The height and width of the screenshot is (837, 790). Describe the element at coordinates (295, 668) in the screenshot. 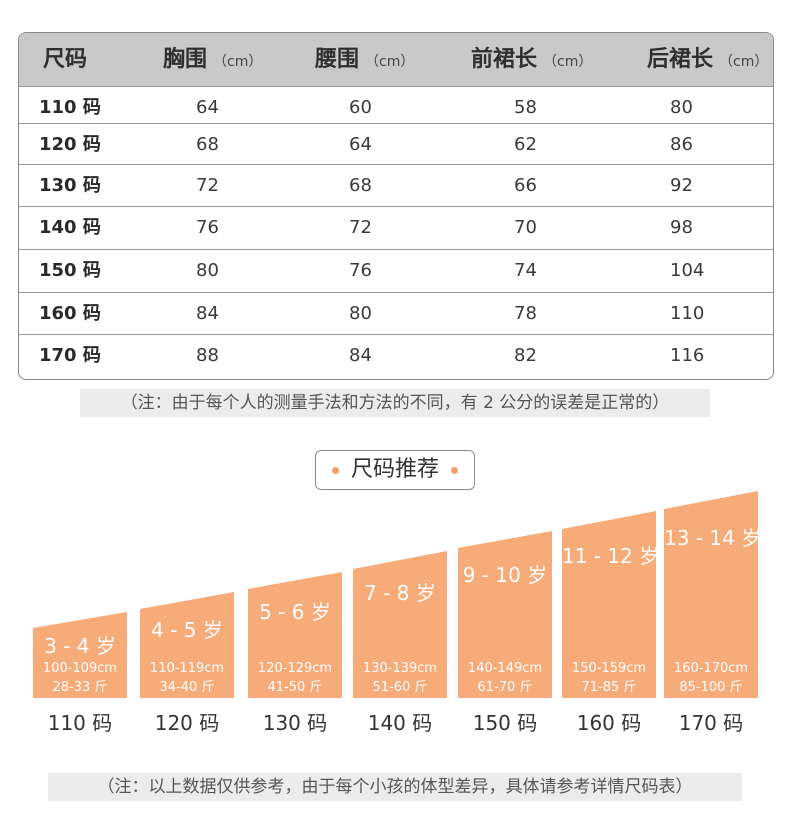

I see `height-range: 120-129cm` at that location.